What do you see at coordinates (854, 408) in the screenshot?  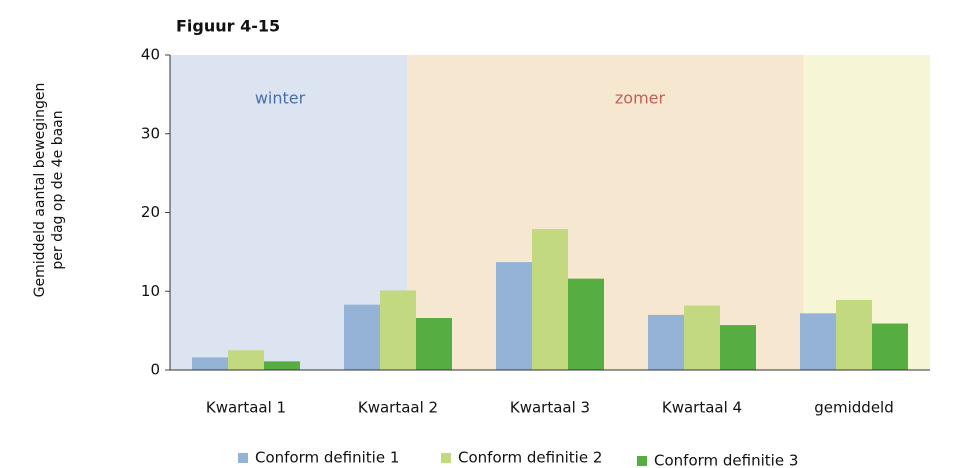 I see `x-tick-label: gemiddeld` at bounding box center [854, 408].